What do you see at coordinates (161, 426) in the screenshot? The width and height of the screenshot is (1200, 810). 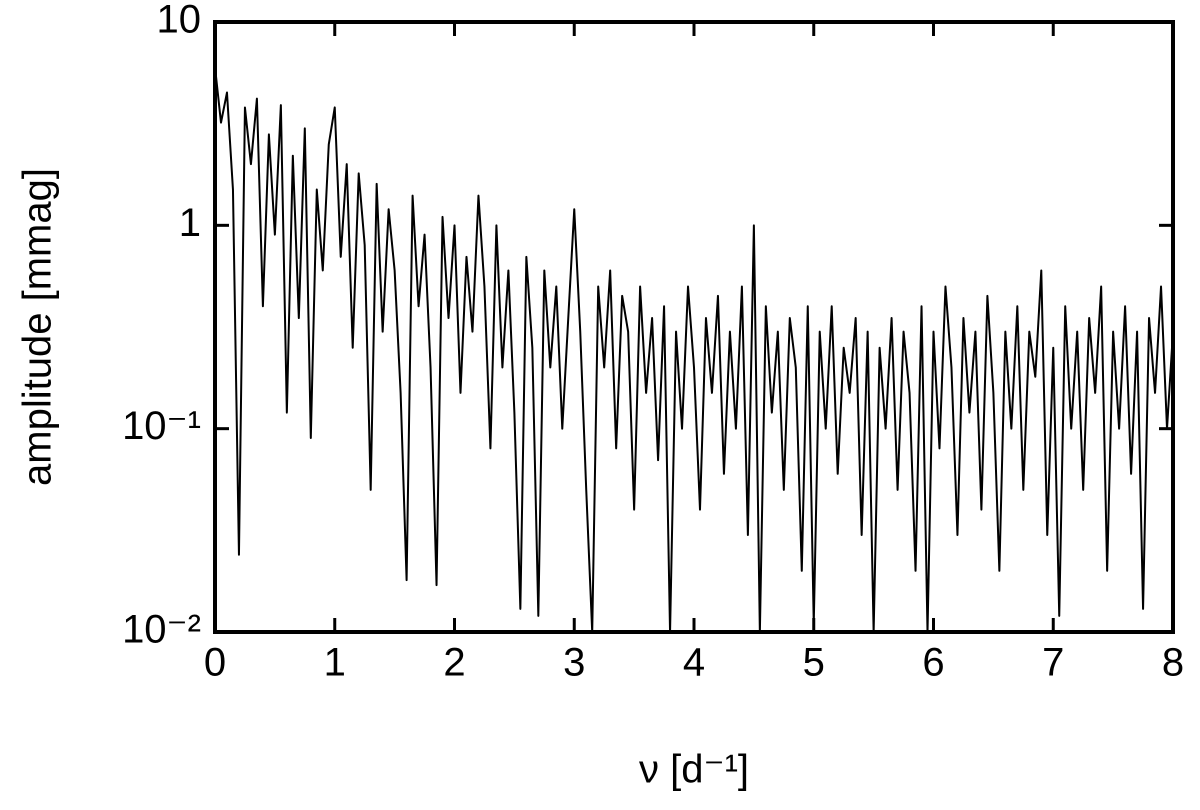 I see `y-tick-label: 10⁻¹` at bounding box center [161, 426].